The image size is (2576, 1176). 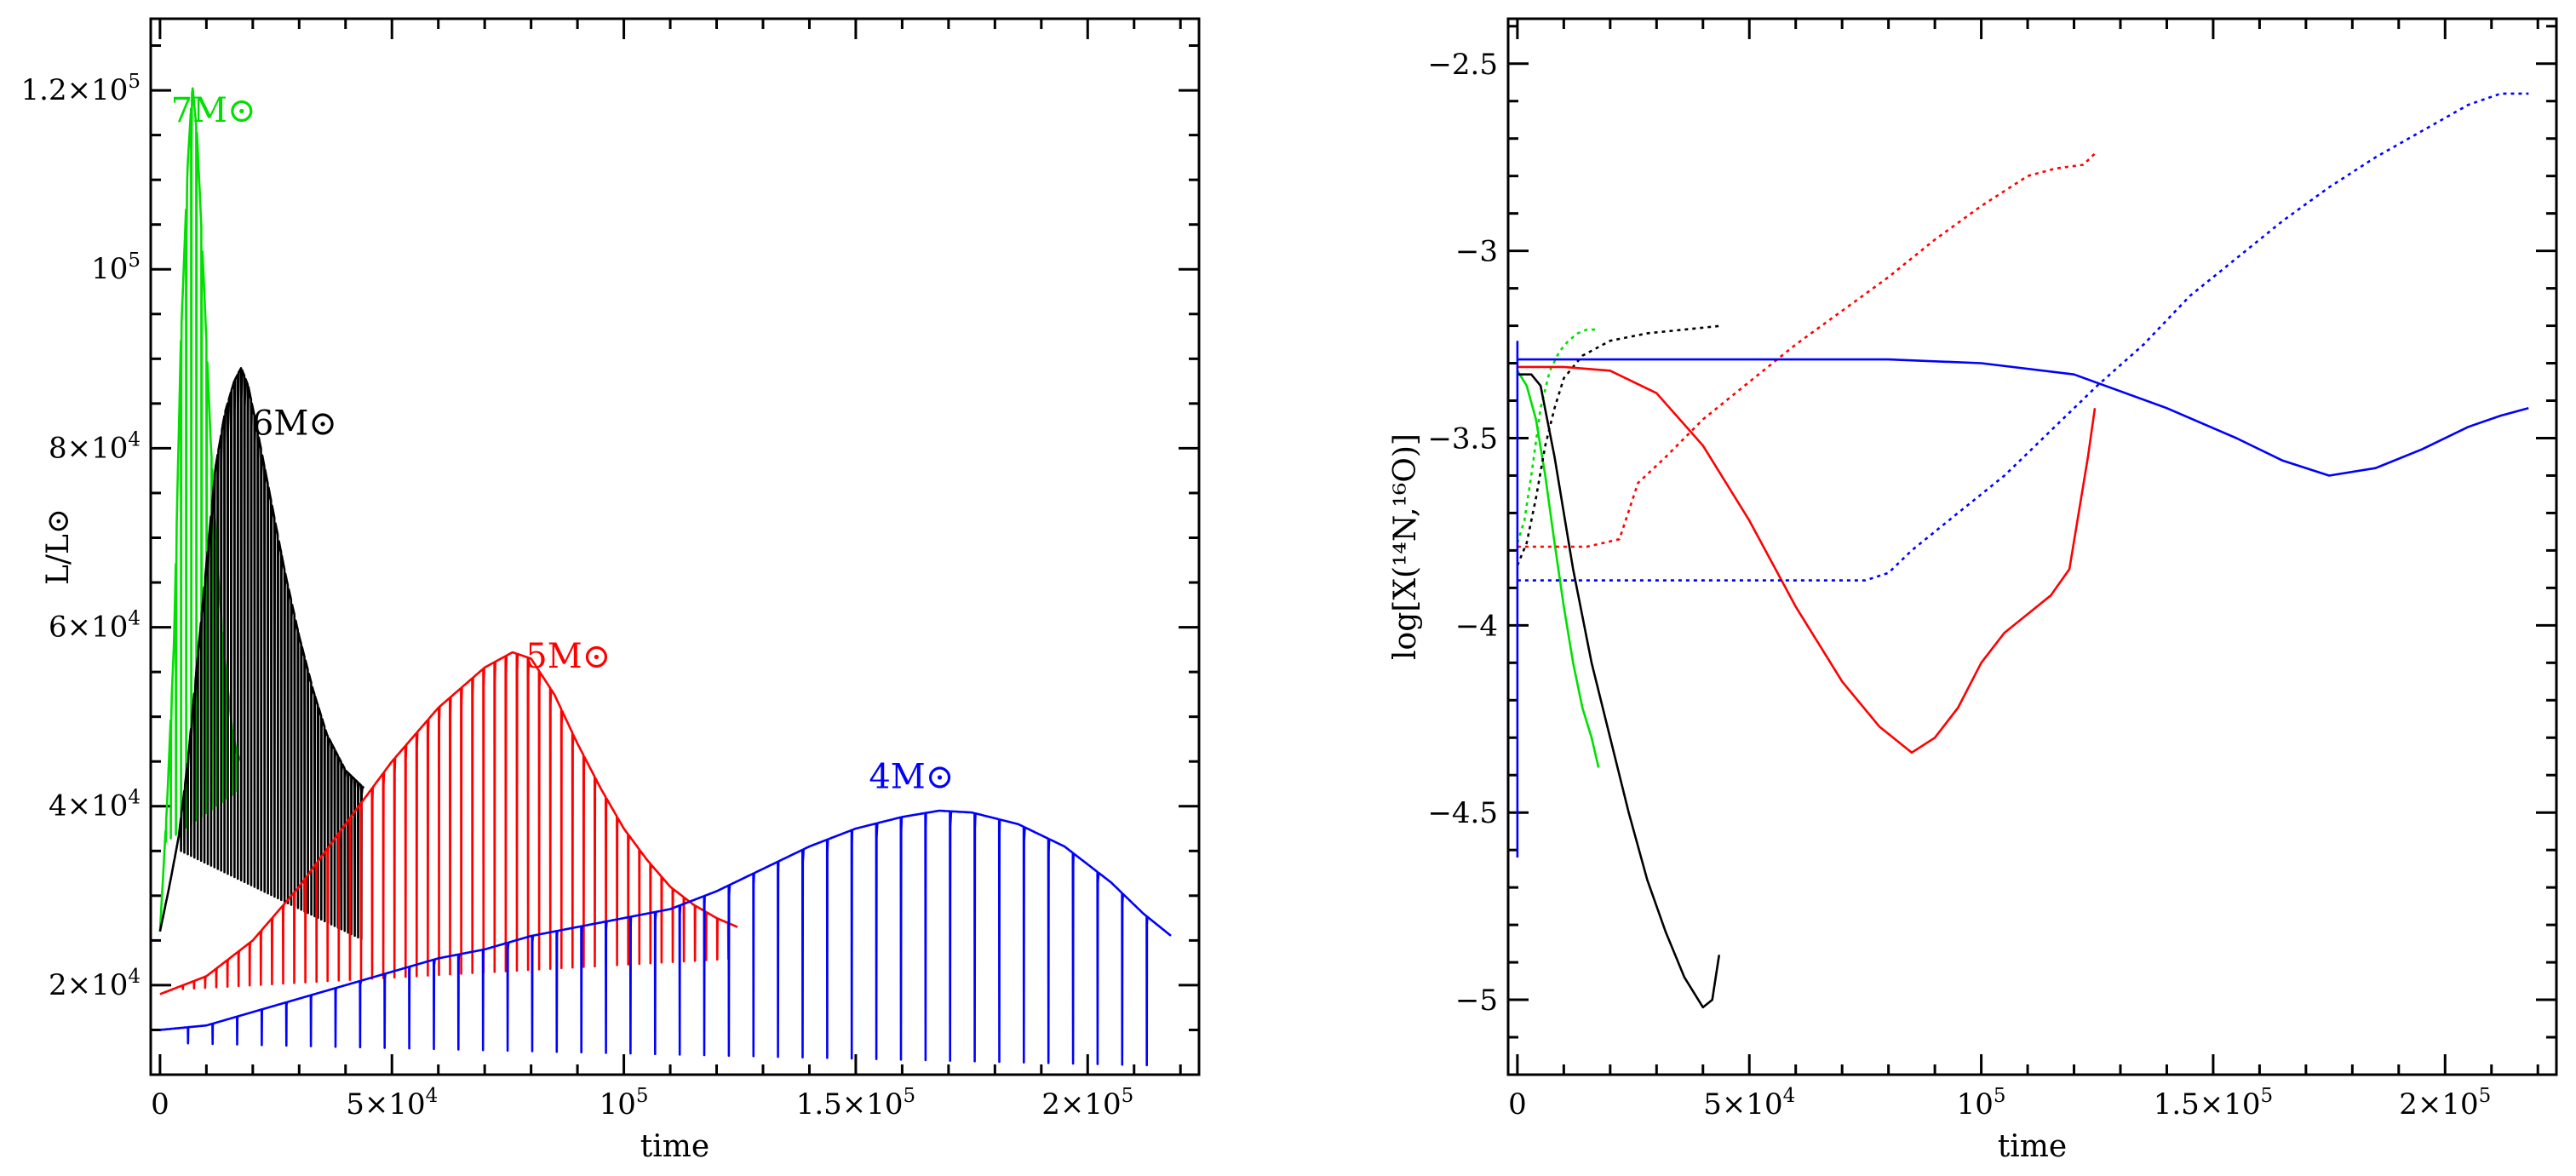 What do you see at coordinates (294, 424) in the screenshot?
I see `series-label: 6M⊙` at bounding box center [294, 424].